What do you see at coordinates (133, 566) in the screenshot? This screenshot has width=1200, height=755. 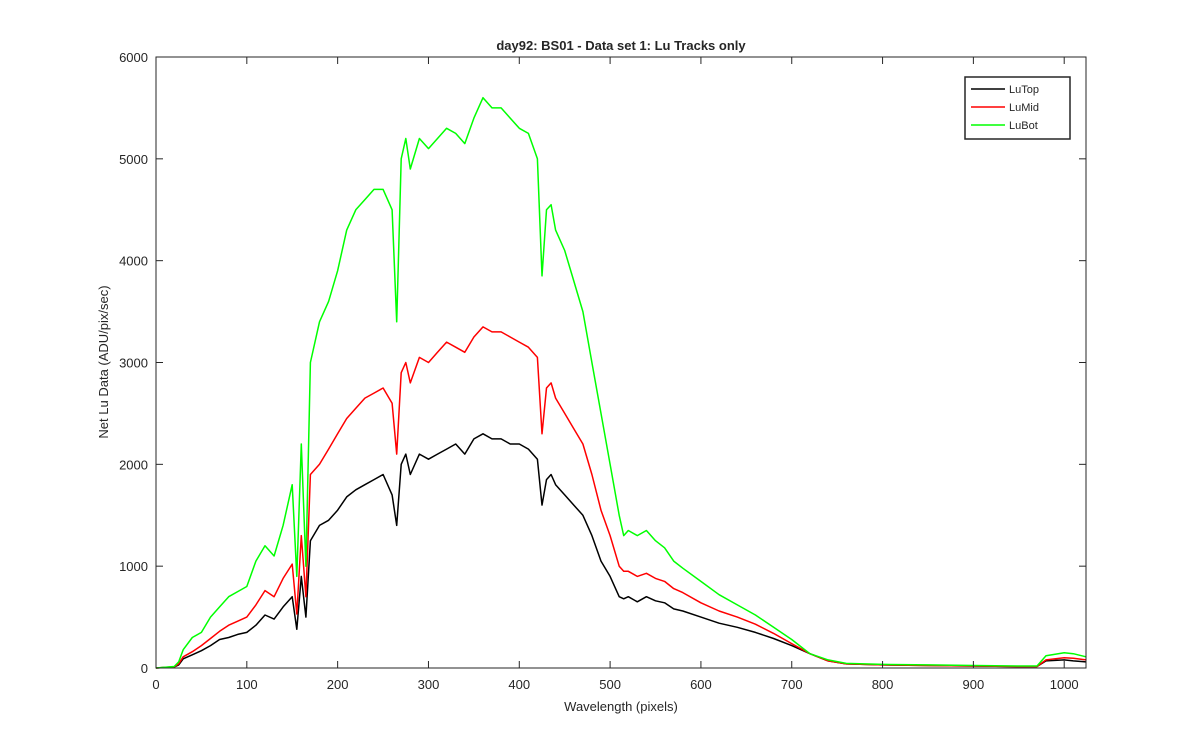 I see `y-tick-label: 1000` at bounding box center [133, 566].